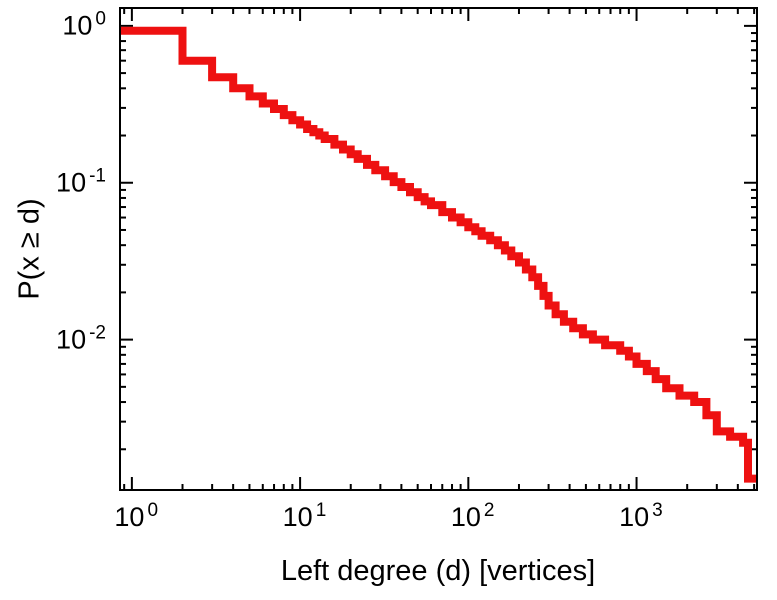  What do you see at coordinates (97, 176) in the screenshot?
I see `y-tick-label-exponent: -1` at bounding box center [97, 176].